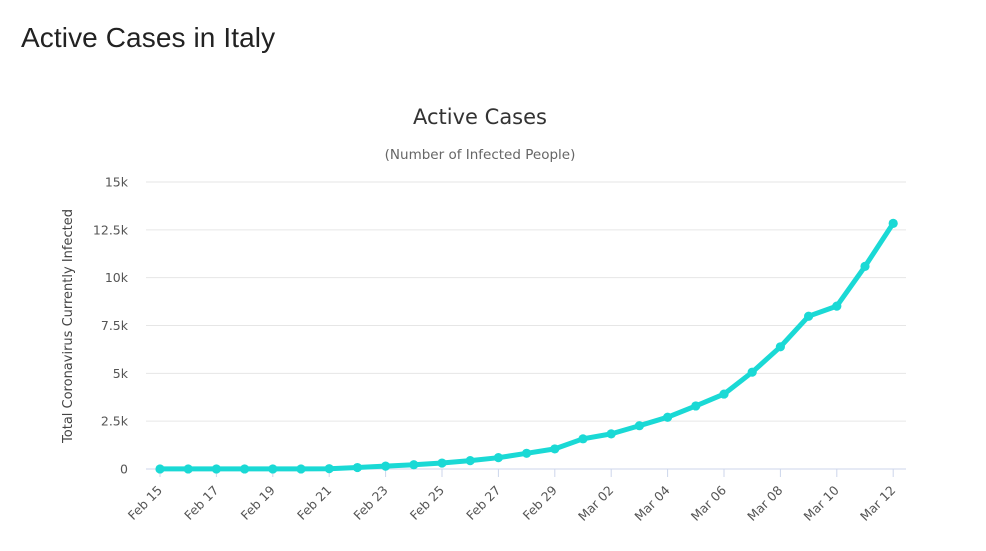 This screenshot has width=986, height=551. What do you see at coordinates (111, 229) in the screenshot?
I see `y-tick-label: 12.5k` at bounding box center [111, 229].